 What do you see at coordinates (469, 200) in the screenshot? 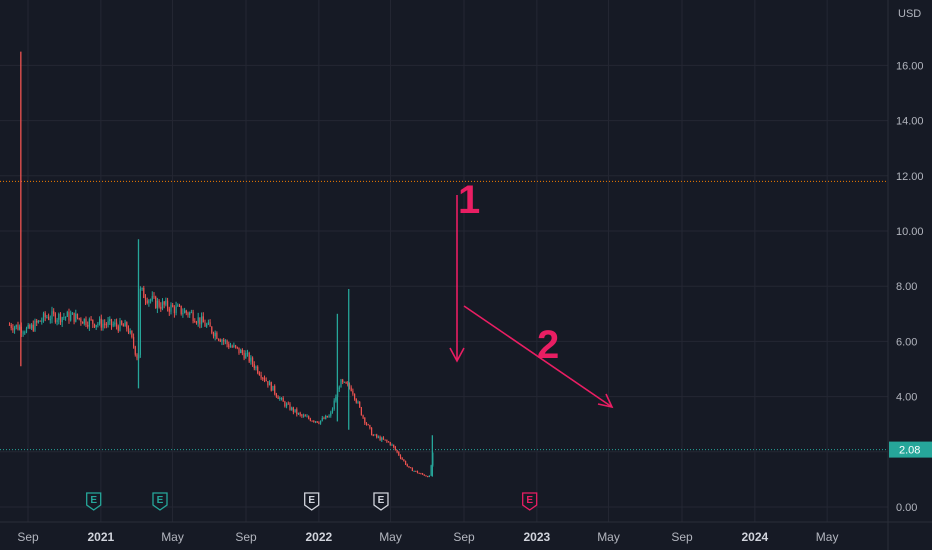
I see `annotation-label: 1` at bounding box center [469, 200].